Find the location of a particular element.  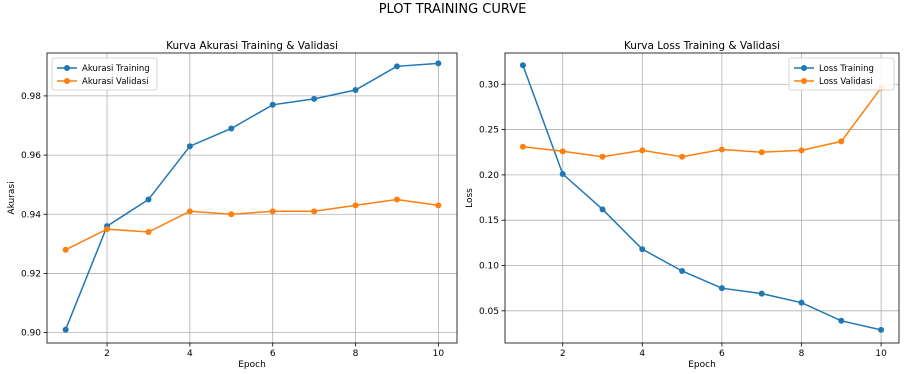

loss-legend is located at coordinates (841, 74).